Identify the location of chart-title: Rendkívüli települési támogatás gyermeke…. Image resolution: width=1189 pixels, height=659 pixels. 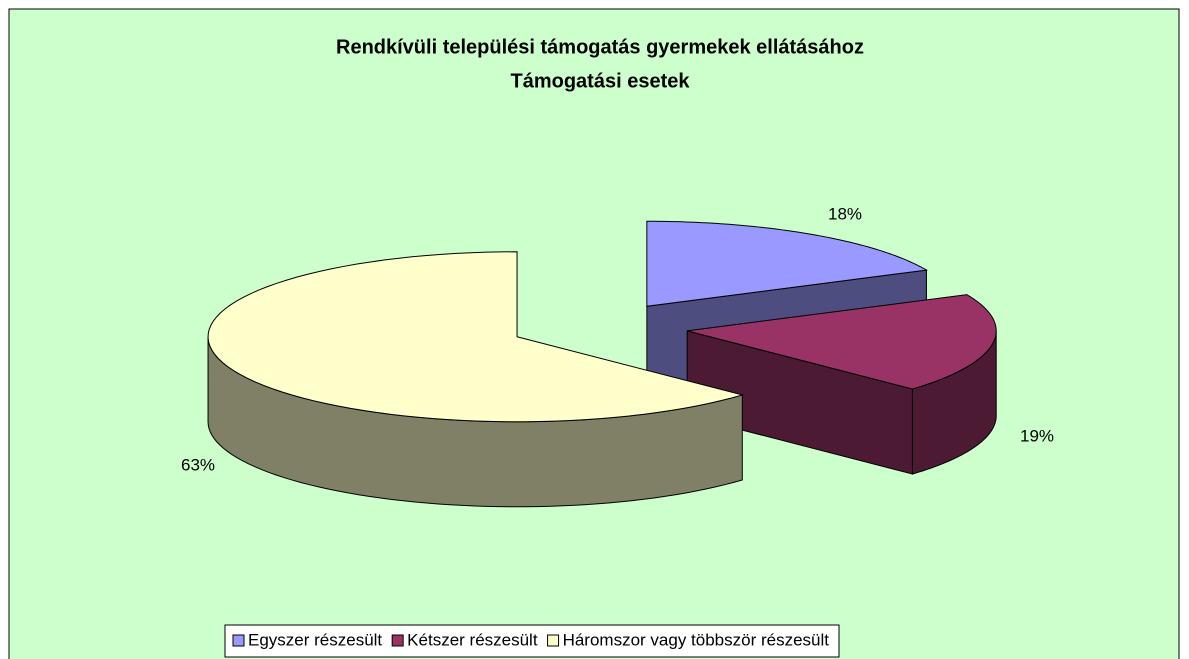
(600, 47).